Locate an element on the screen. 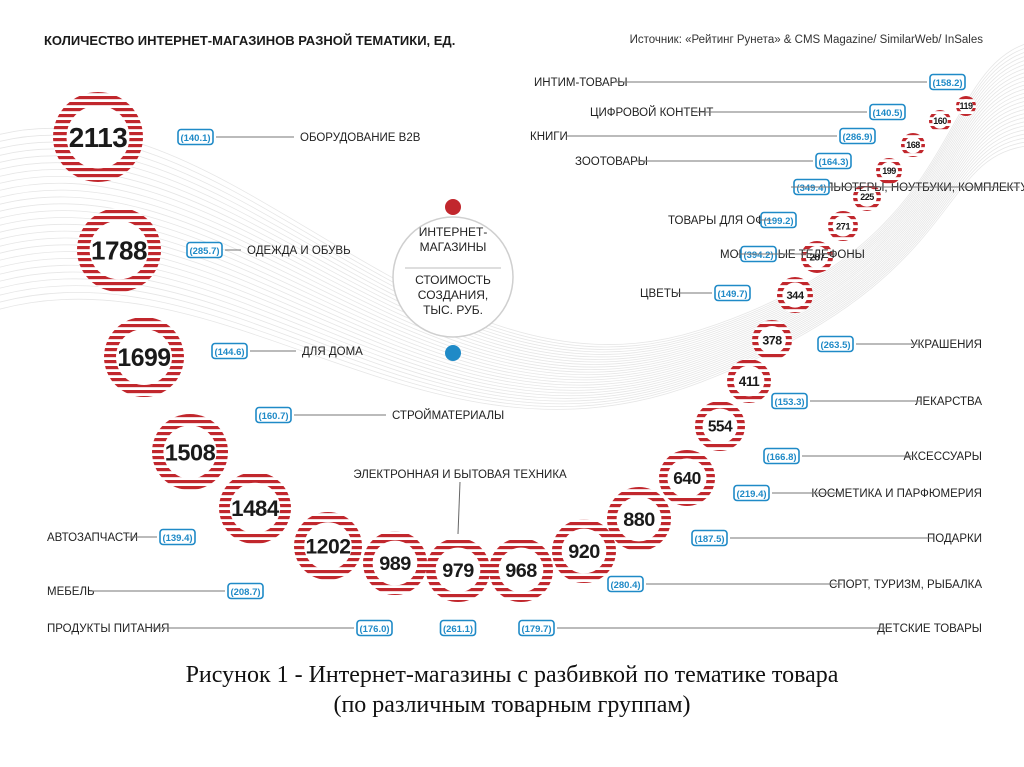 The width and height of the screenshot is (1024, 767). category-label: УКРАШЕНИЯ is located at coordinates (946, 345).